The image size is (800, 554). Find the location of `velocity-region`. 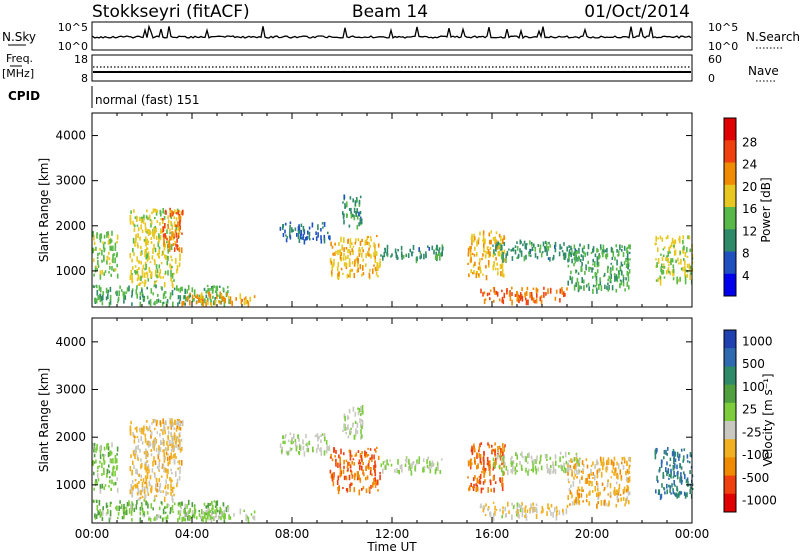

velocity-region is located at coordinates (155, 460).